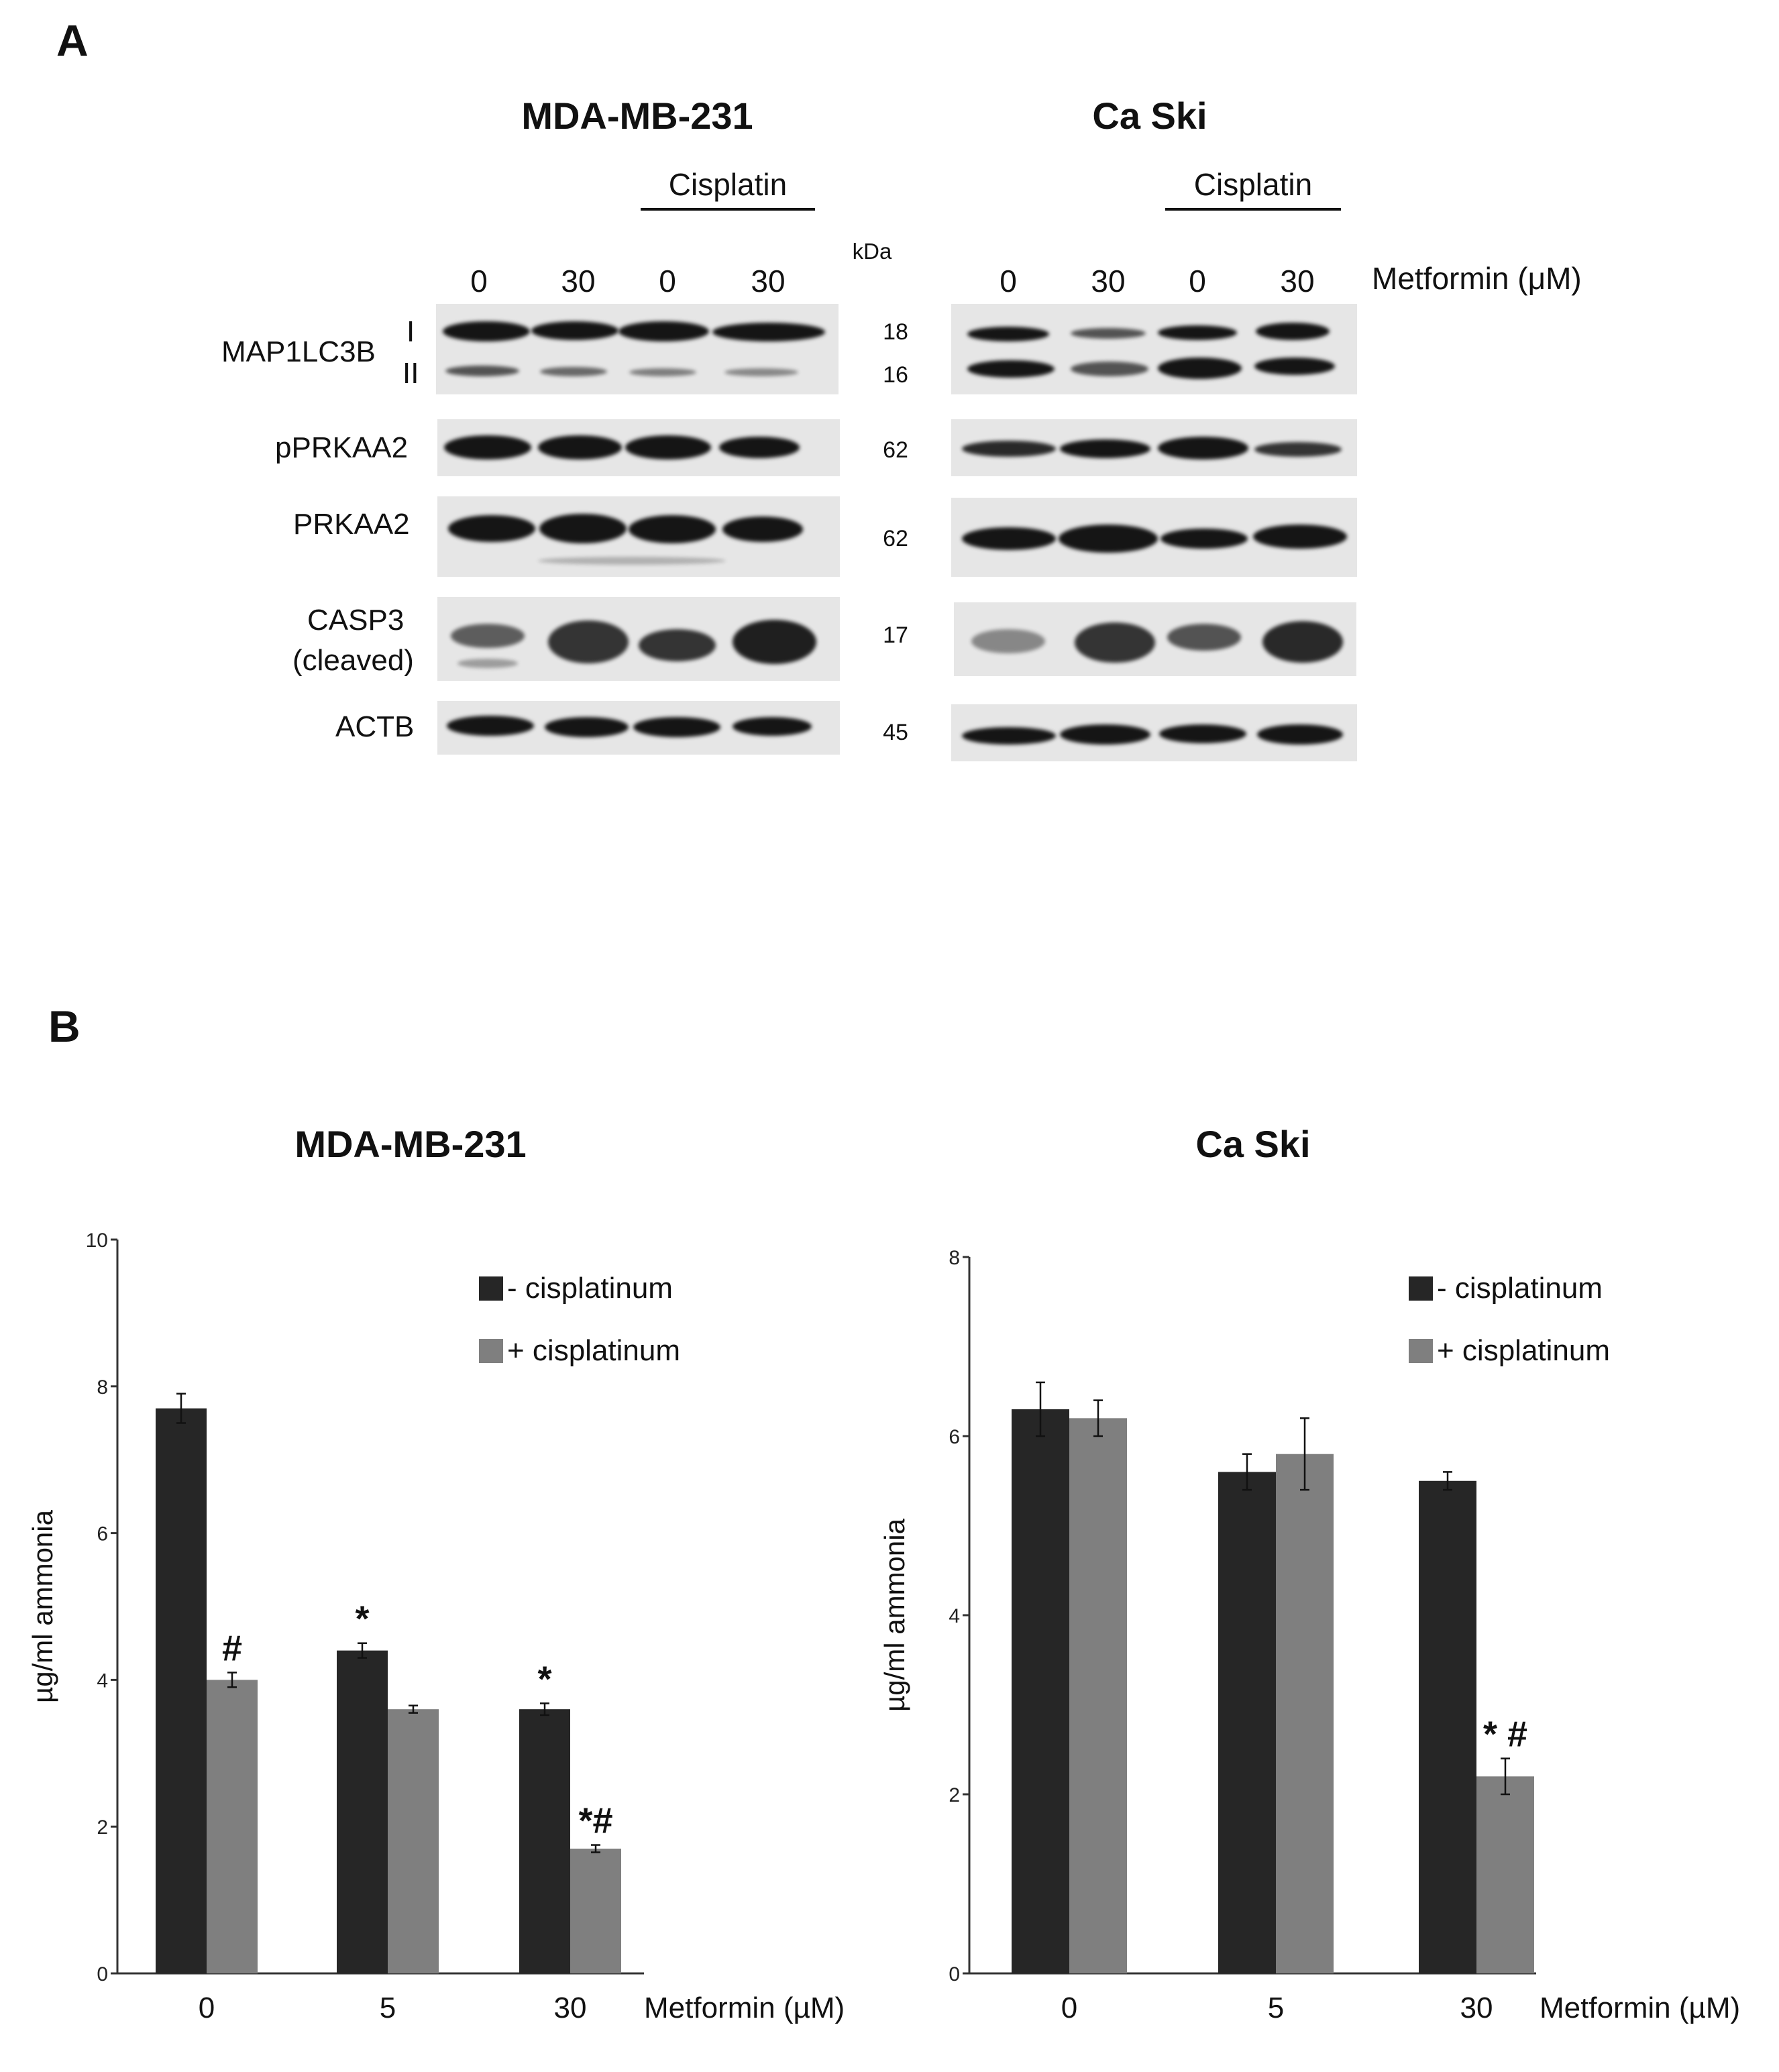 The width and height of the screenshot is (1779, 2072). Describe the element at coordinates (356, 620) in the screenshot. I see `row-label-casp3: CASP3` at that location.